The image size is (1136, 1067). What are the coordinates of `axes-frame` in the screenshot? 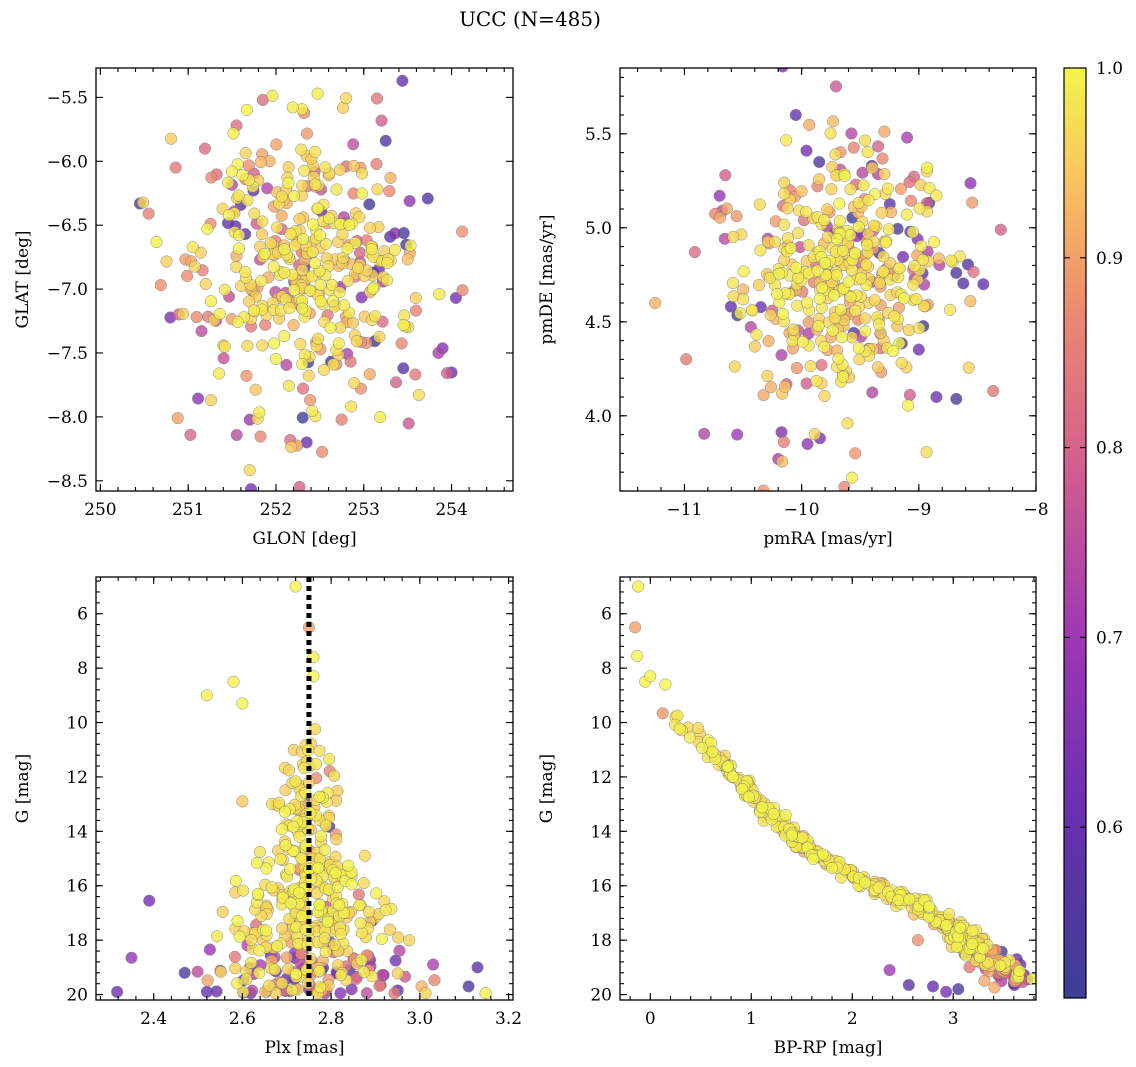 It's located at (304, 788).